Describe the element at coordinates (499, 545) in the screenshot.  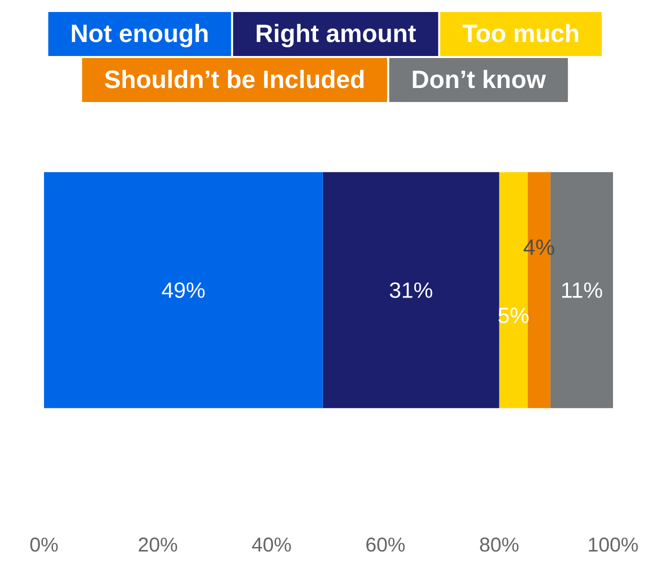
I see `x-tick-label: 80%` at that location.